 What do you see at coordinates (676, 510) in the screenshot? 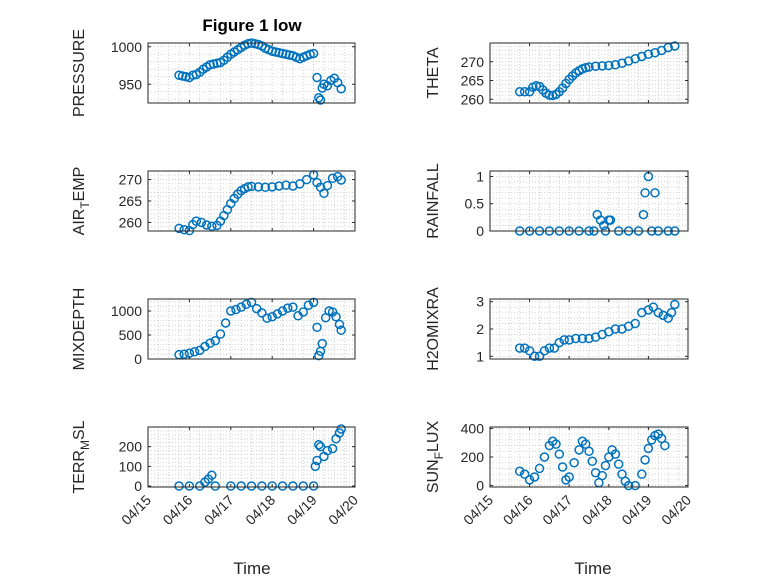
I see `x-tick-label: 04/20` at bounding box center [676, 510].